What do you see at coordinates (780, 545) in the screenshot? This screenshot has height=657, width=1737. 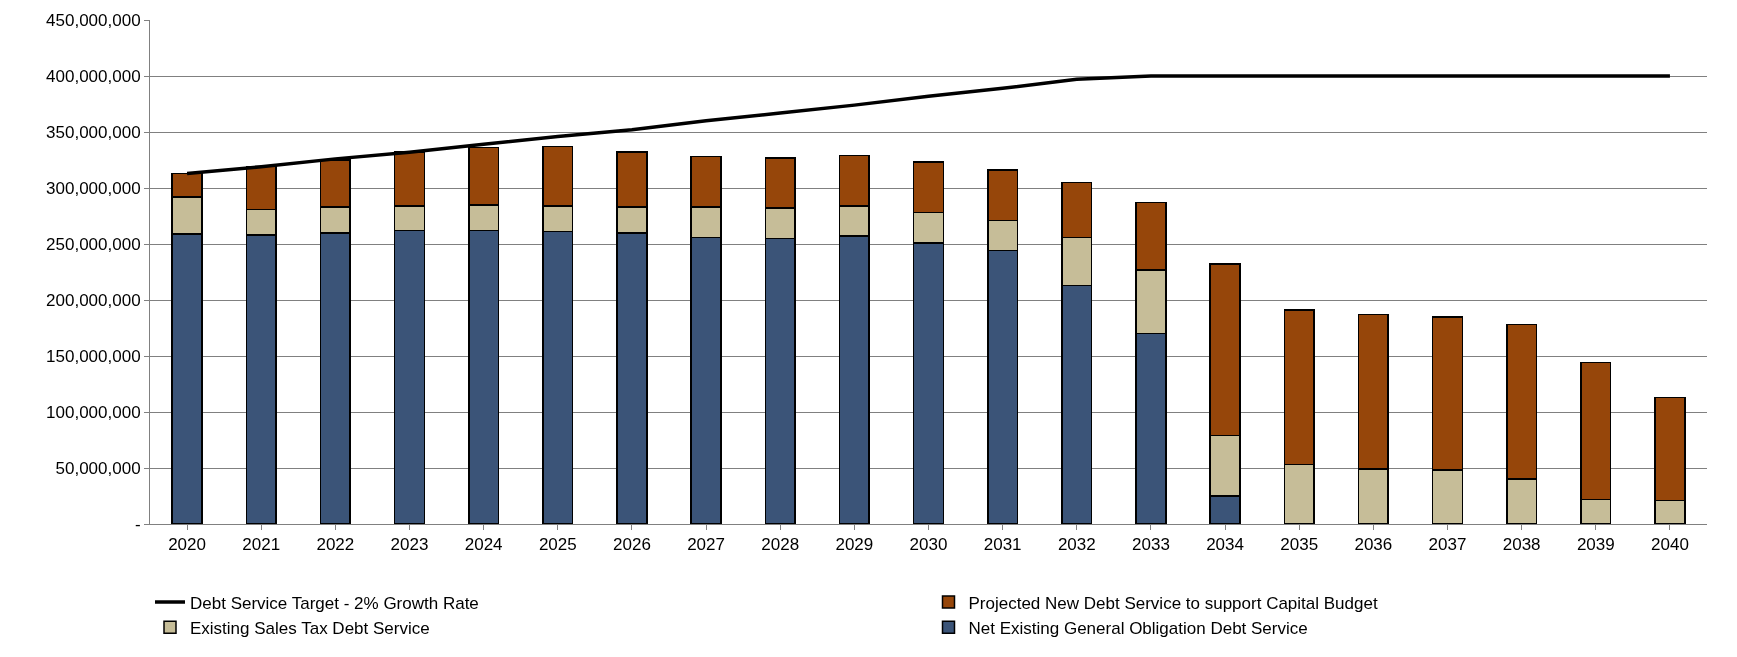 I see `x-tick-label: 2028` at bounding box center [780, 545].